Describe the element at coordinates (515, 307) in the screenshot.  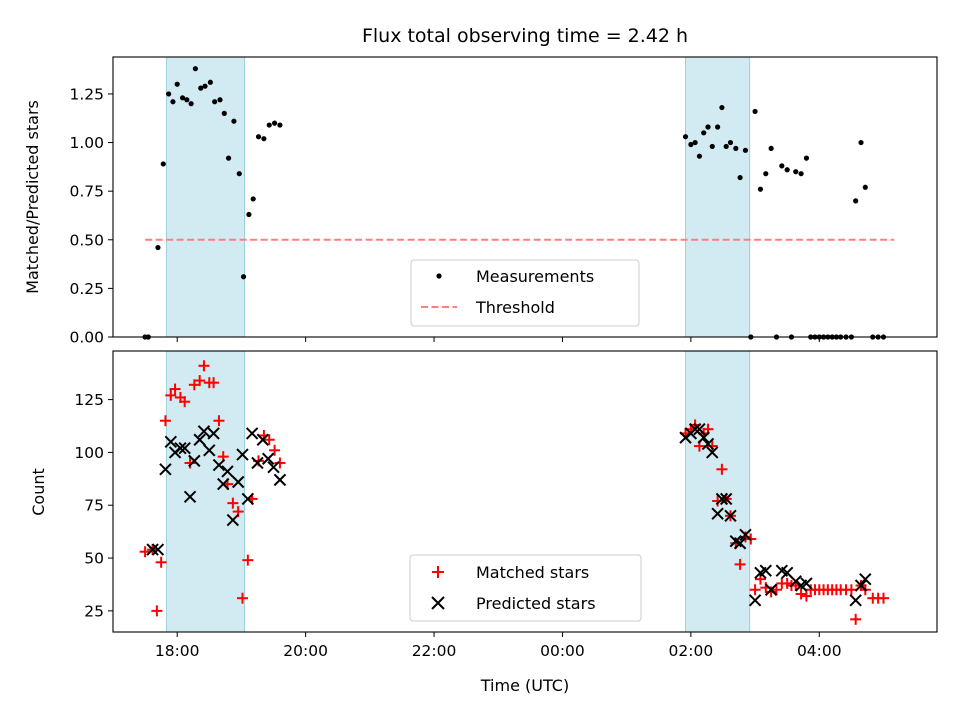
I see `legend-label-threshold: Threshold` at that location.